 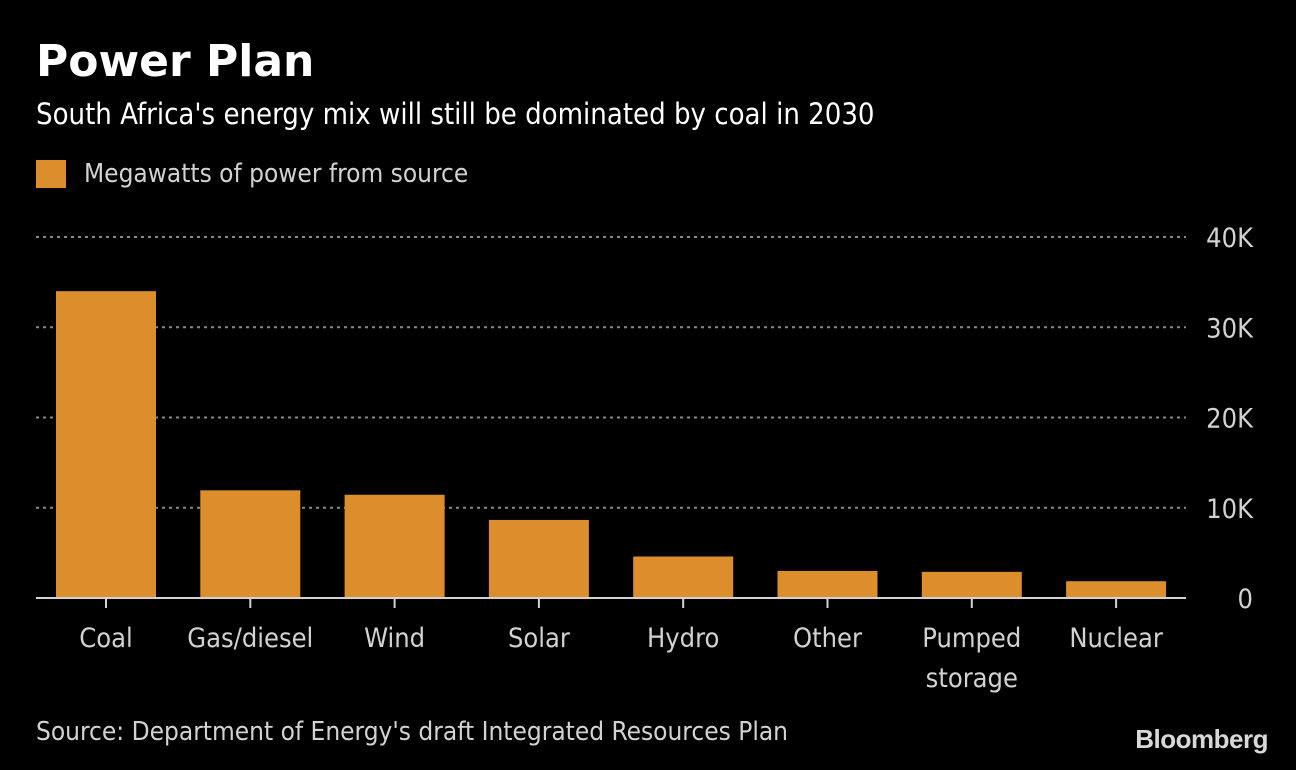 I want to click on x-tick-label: Nuclear, so click(x=1116, y=638).